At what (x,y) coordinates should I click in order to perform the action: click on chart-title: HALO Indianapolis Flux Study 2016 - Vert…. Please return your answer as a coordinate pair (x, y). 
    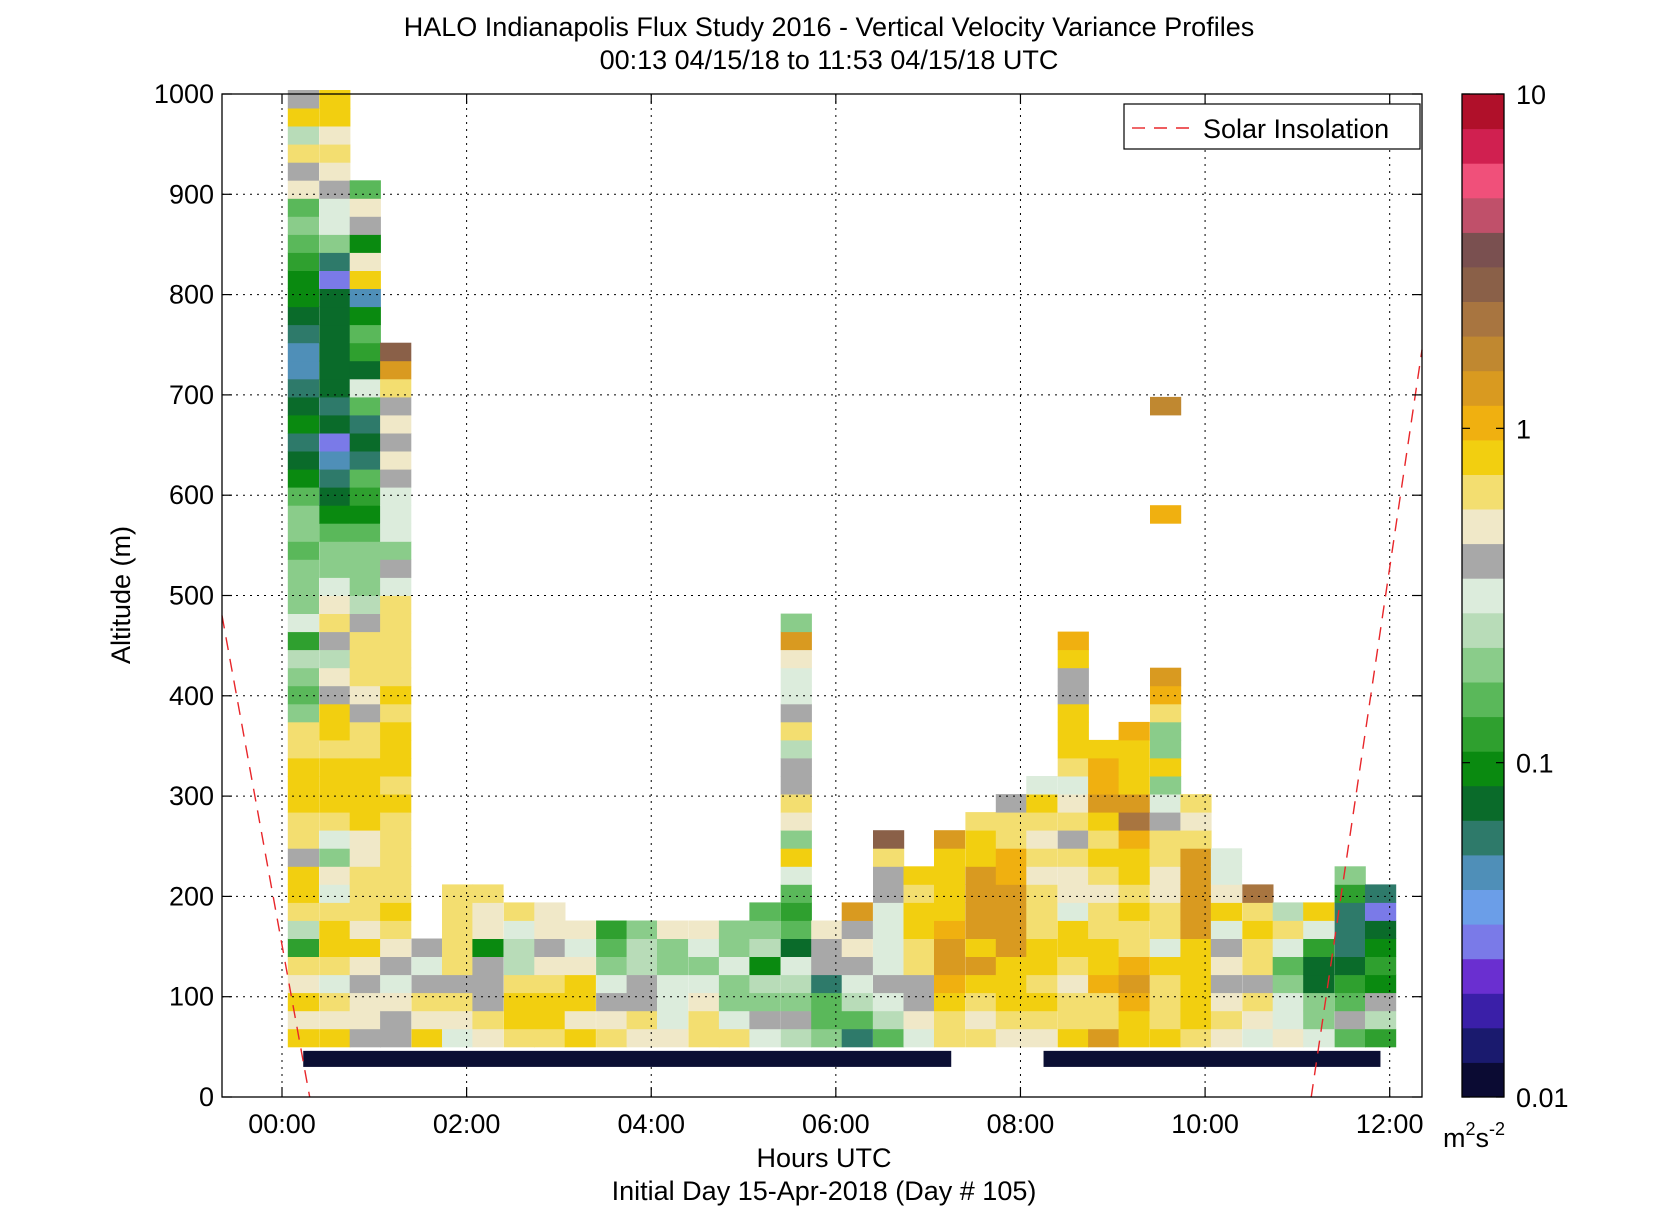
    Looking at the image, I should click on (829, 27).